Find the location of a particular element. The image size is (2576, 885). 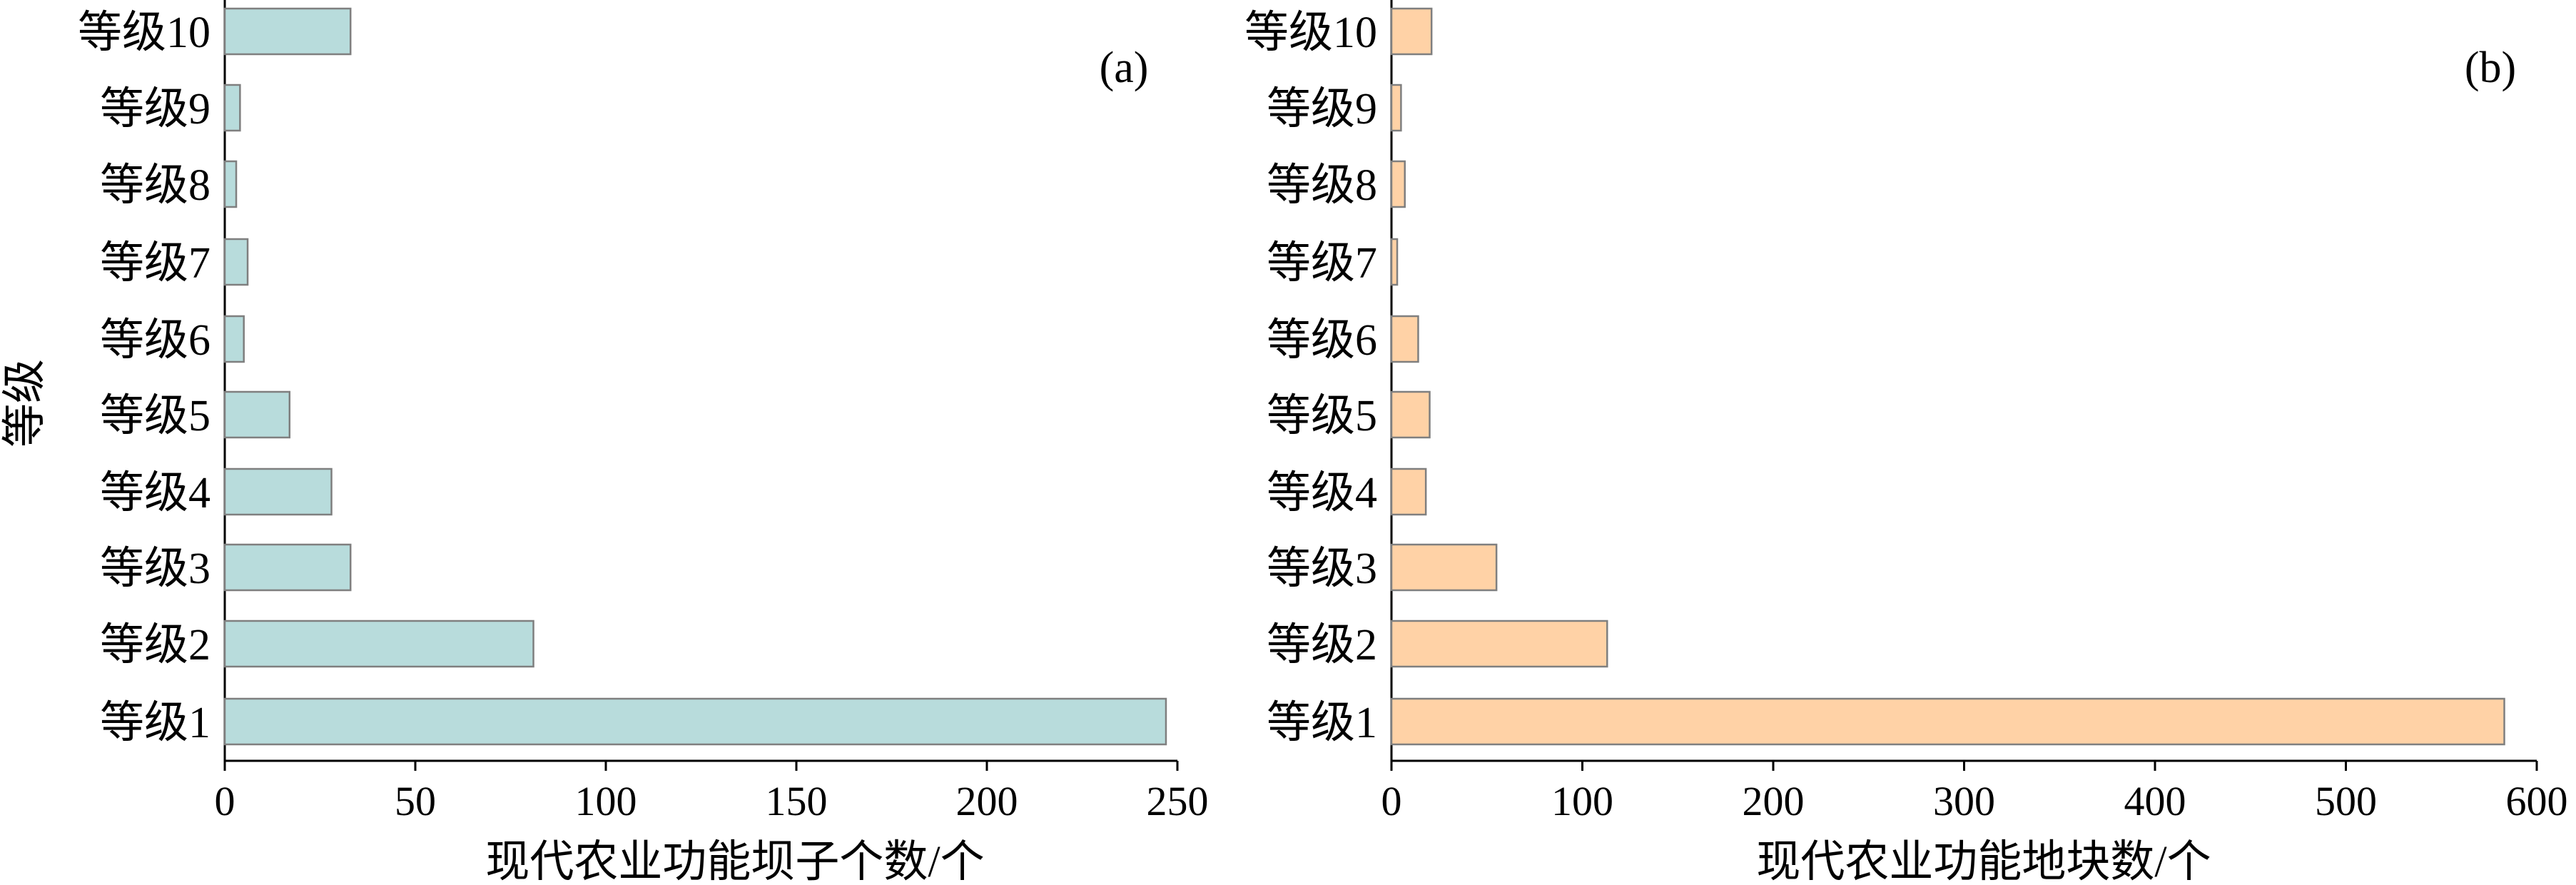

x-axis-title: 现代农业功能坝子个数/个 is located at coordinates (734, 861).